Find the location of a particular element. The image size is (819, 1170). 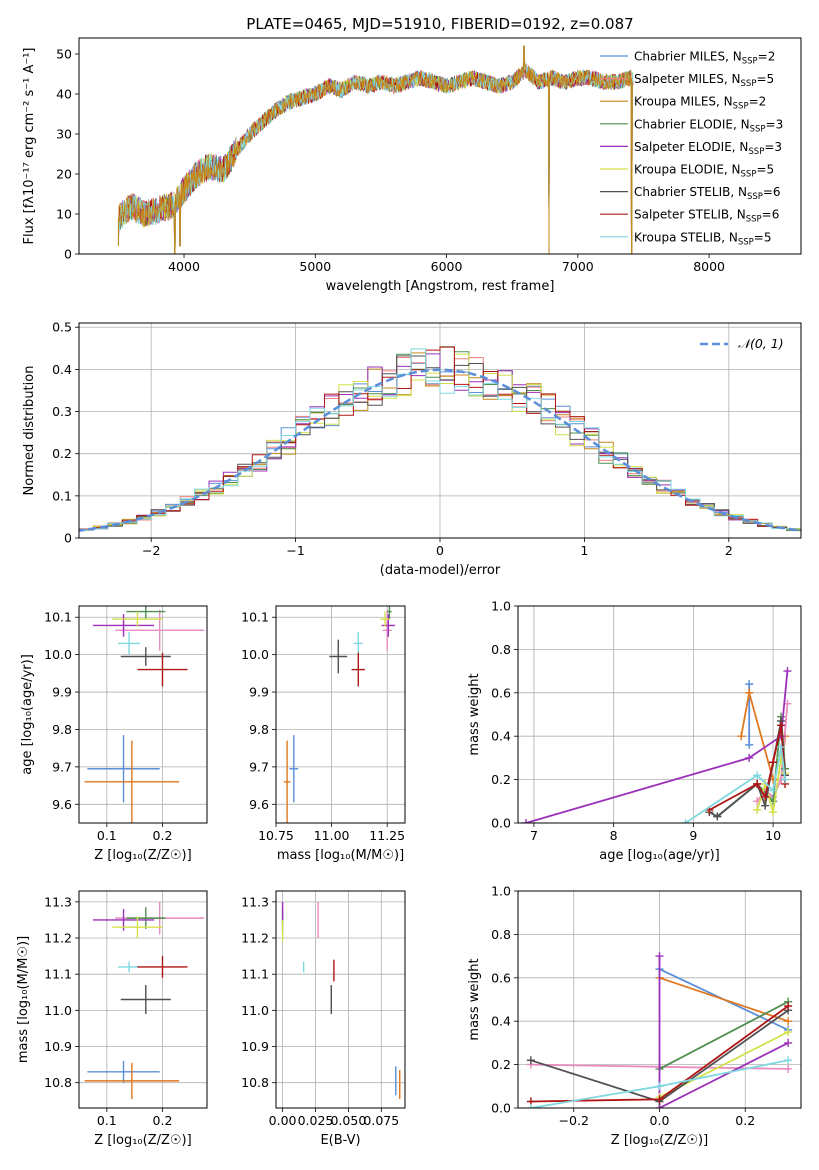

y-tick-label: 50 is located at coordinates (64, 54).